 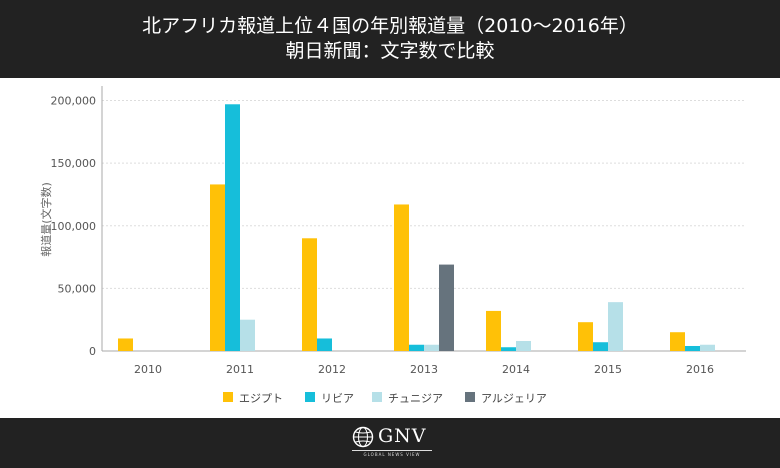 What do you see at coordinates (92, 351) in the screenshot?
I see `y-tick-label: 0` at bounding box center [92, 351].